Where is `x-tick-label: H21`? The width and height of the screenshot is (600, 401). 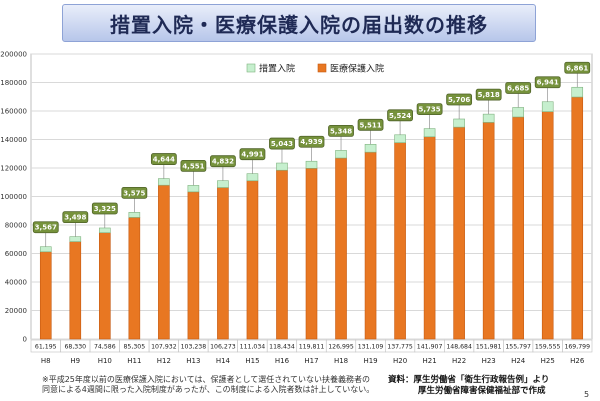
x-tick-label: H21 is located at coordinates (430, 361).